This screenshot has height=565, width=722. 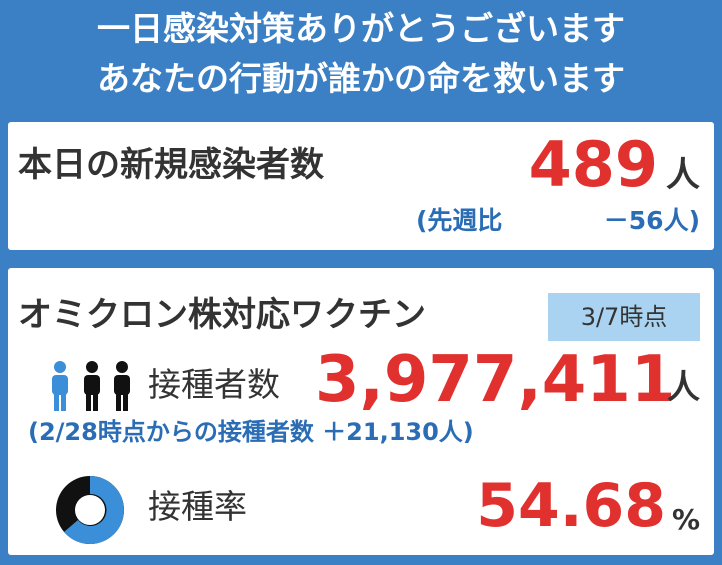 What do you see at coordinates (459, 220) in the screenshot?
I see `comparison-label: (先週比` at bounding box center [459, 220].